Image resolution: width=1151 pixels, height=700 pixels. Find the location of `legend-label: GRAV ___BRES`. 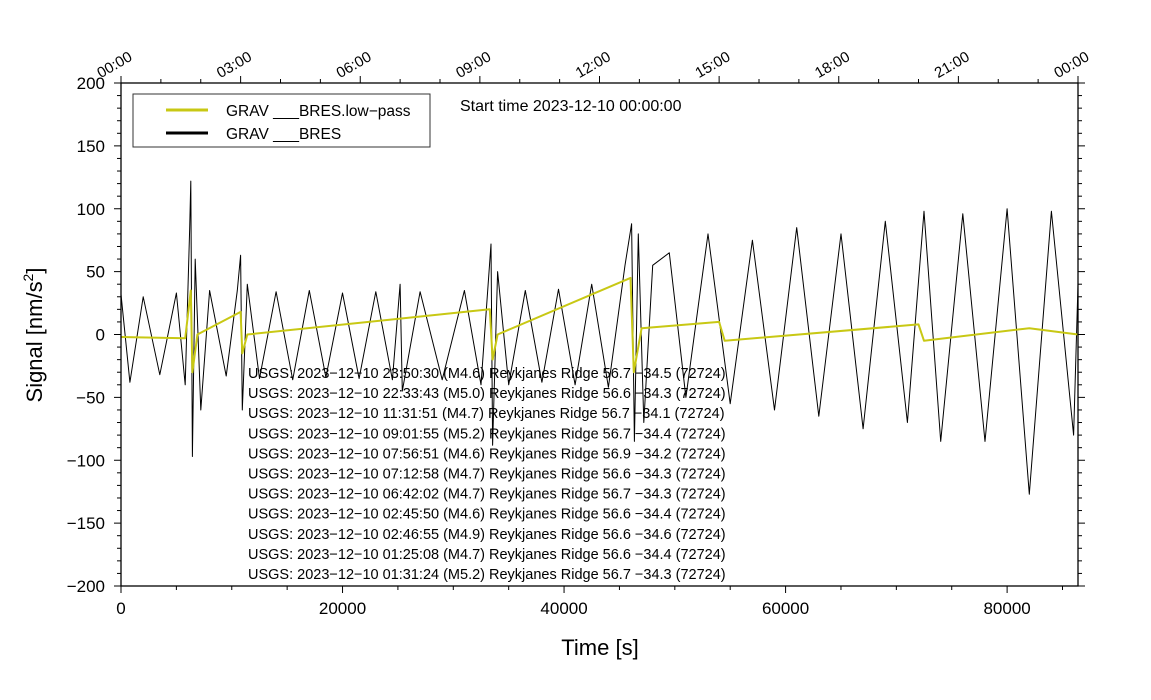

legend-label: GRAV ___BRES is located at coordinates (283, 134).